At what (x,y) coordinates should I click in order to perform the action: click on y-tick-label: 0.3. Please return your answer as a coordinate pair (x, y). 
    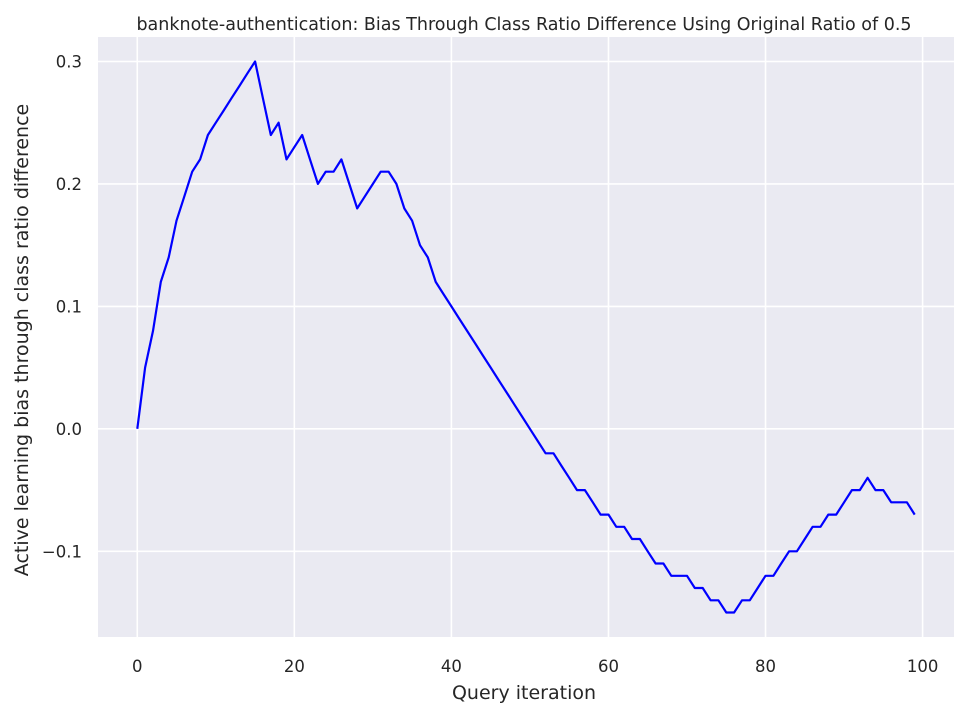
    Looking at the image, I should click on (69, 61).